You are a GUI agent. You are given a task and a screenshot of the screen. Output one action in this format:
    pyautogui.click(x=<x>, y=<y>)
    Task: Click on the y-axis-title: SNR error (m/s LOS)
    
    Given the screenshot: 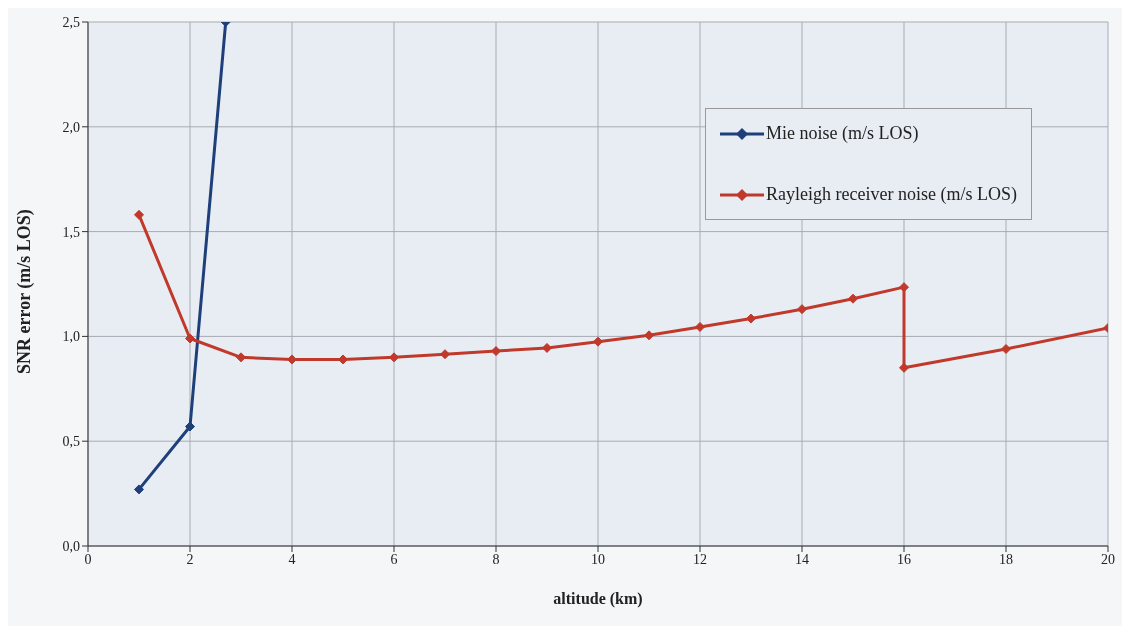 What is the action you would take?
    pyautogui.click(x=25, y=291)
    